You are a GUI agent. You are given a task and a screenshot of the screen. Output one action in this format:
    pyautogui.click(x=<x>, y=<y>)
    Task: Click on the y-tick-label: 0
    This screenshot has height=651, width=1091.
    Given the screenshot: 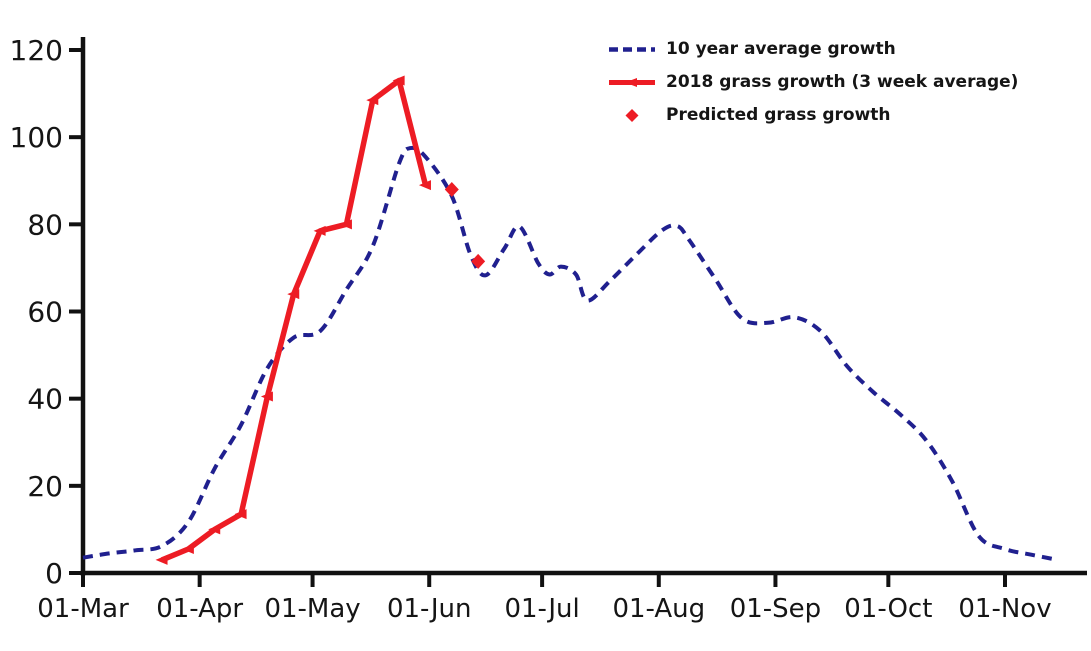 What is the action you would take?
    pyautogui.click(x=54, y=573)
    